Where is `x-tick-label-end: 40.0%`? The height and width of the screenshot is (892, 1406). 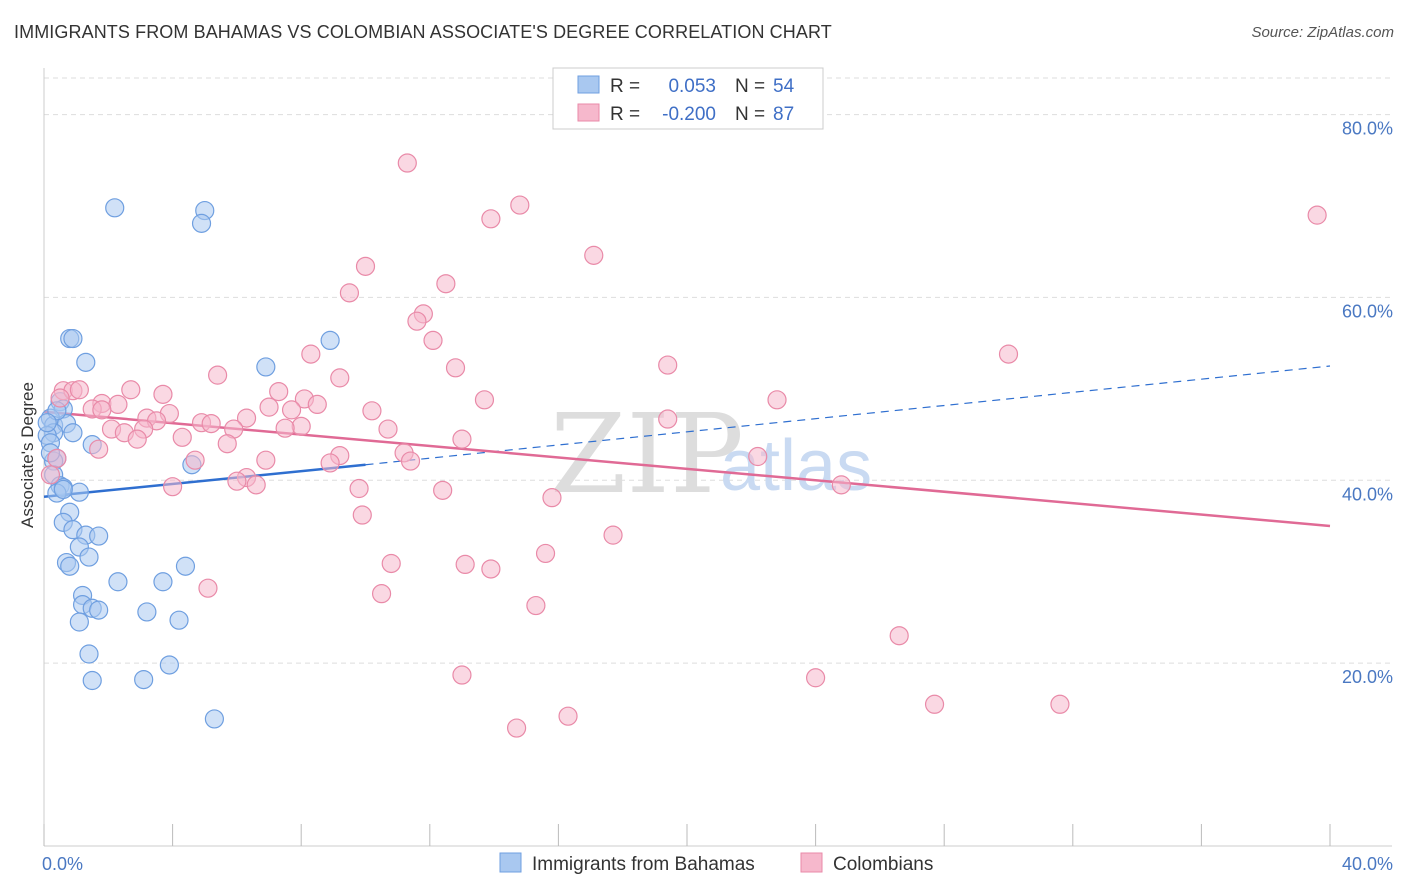 x-tick-label-end: 40.0% is located at coordinates (1367, 864).